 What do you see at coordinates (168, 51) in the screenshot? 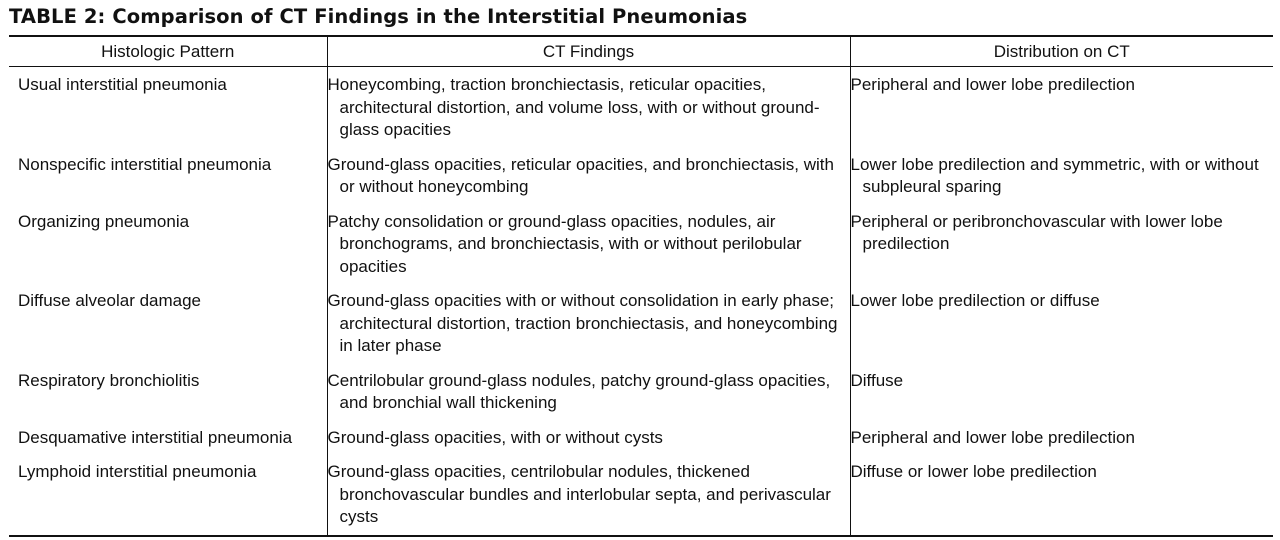
I see `header-histologic-pattern: Histologic Pattern` at bounding box center [168, 51].